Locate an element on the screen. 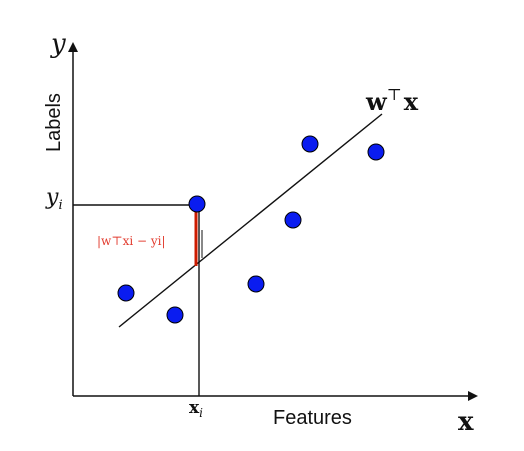  x-i-symbol: x is located at coordinates (194, 408).